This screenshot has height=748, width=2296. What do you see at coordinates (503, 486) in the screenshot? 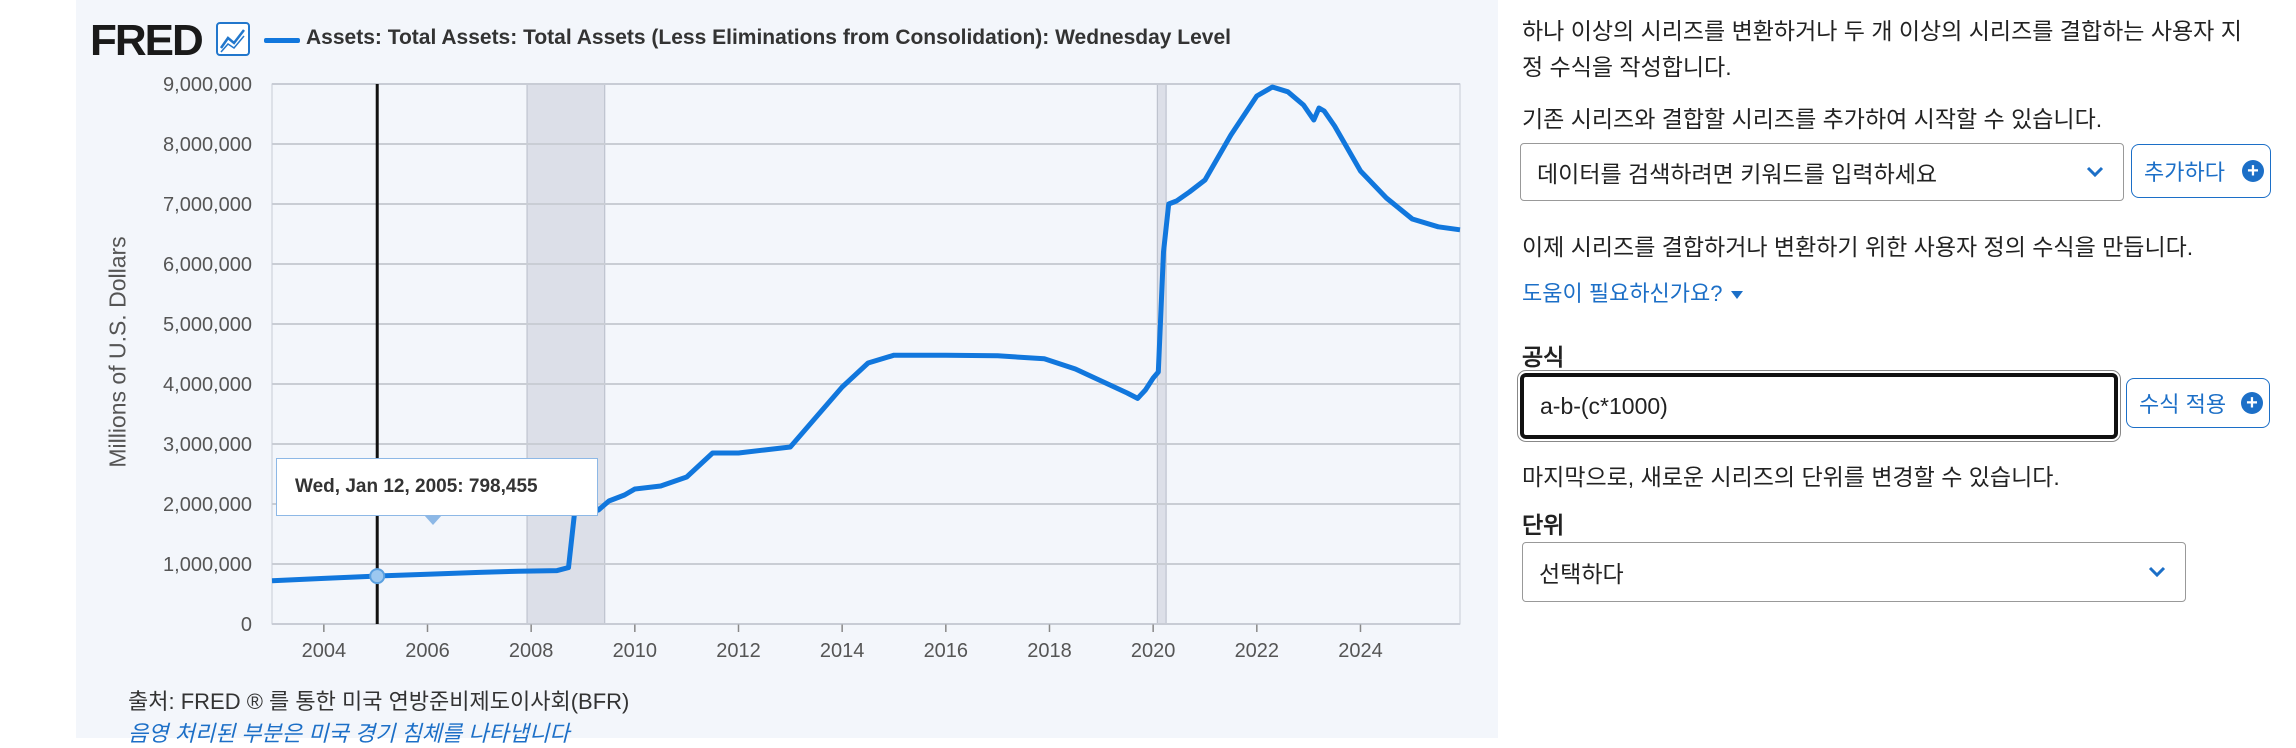
I see `tooltip-value: 798,455` at bounding box center [503, 486].